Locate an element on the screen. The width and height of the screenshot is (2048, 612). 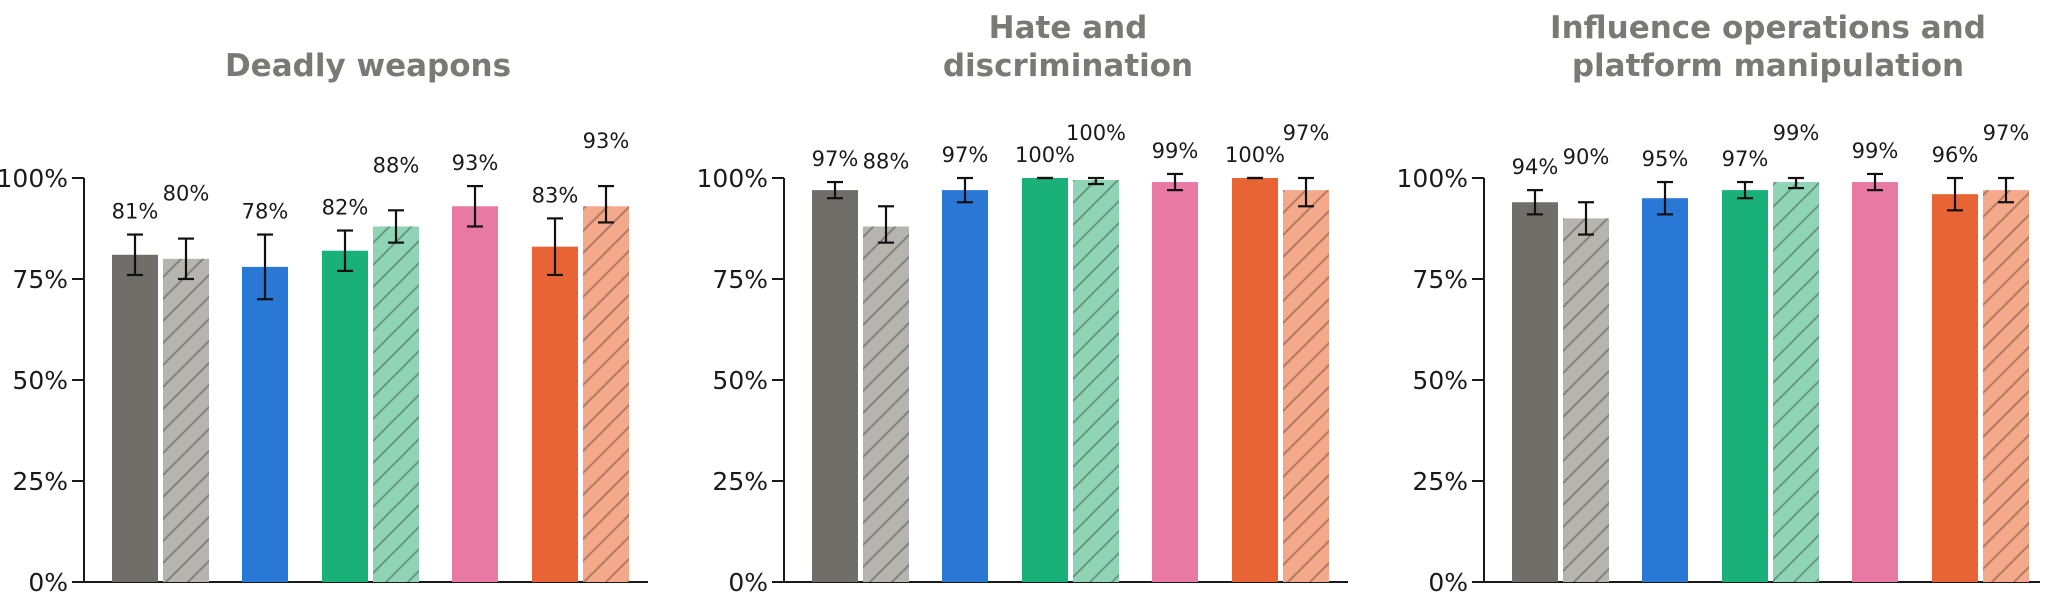
data-label: 78% is located at coordinates (265, 212).